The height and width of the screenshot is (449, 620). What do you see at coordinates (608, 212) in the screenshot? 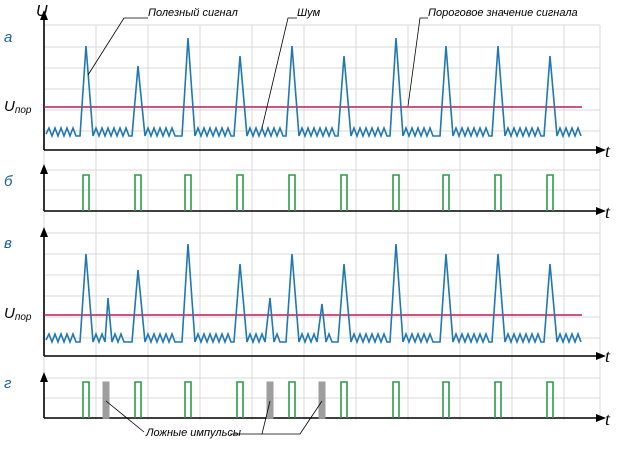
I see `x-axis-label-b: t` at bounding box center [608, 212].